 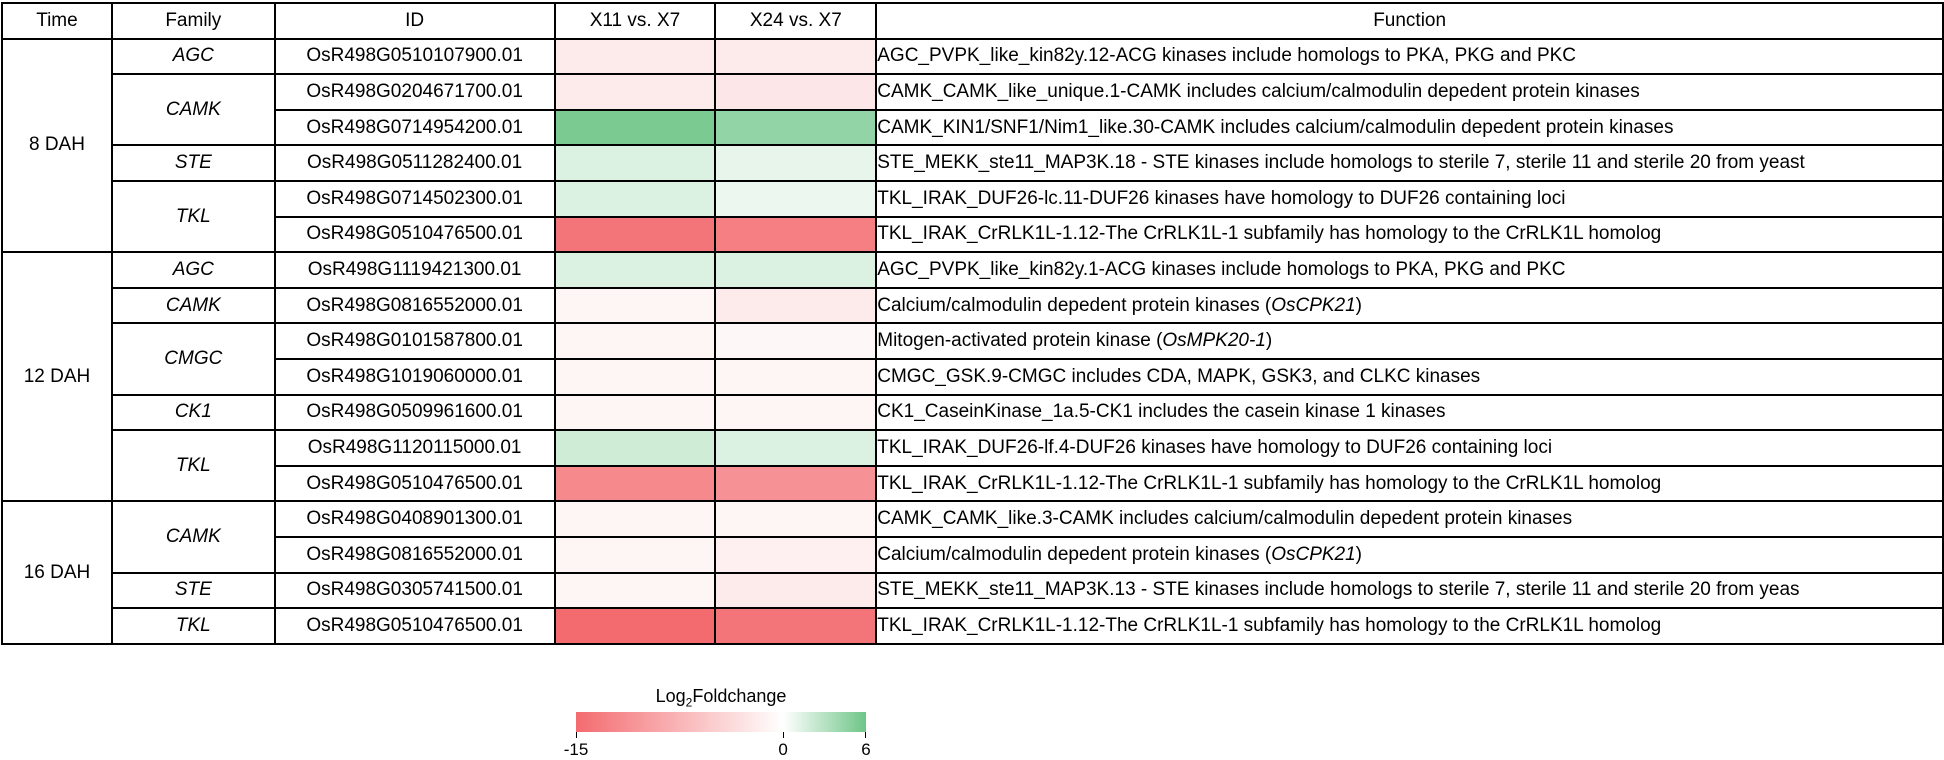 What do you see at coordinates (576, 749) in the screenshot?
I see `legend-tick-label: -15` at bounding box center [576, 749].